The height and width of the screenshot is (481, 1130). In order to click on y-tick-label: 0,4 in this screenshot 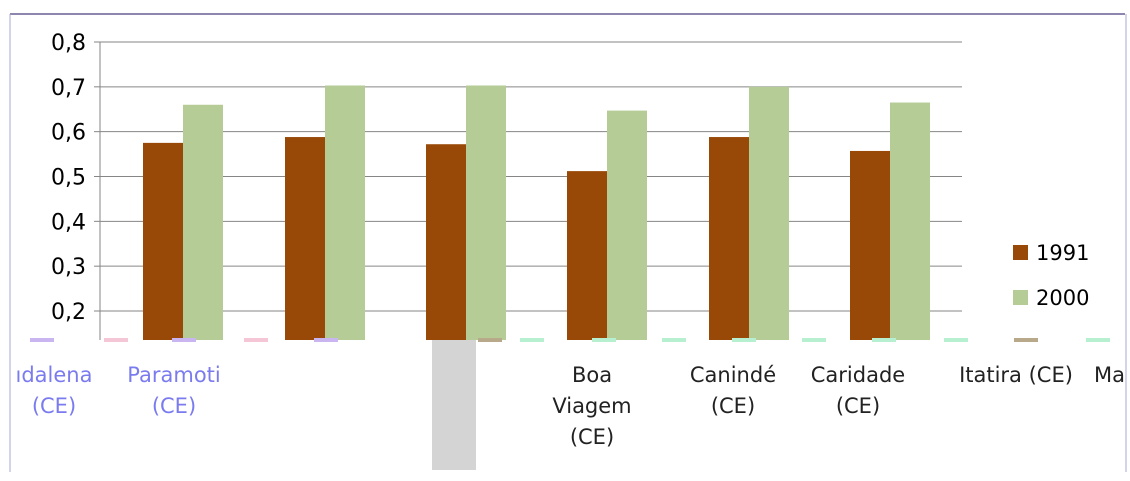, I will do `click(68, 222)`.